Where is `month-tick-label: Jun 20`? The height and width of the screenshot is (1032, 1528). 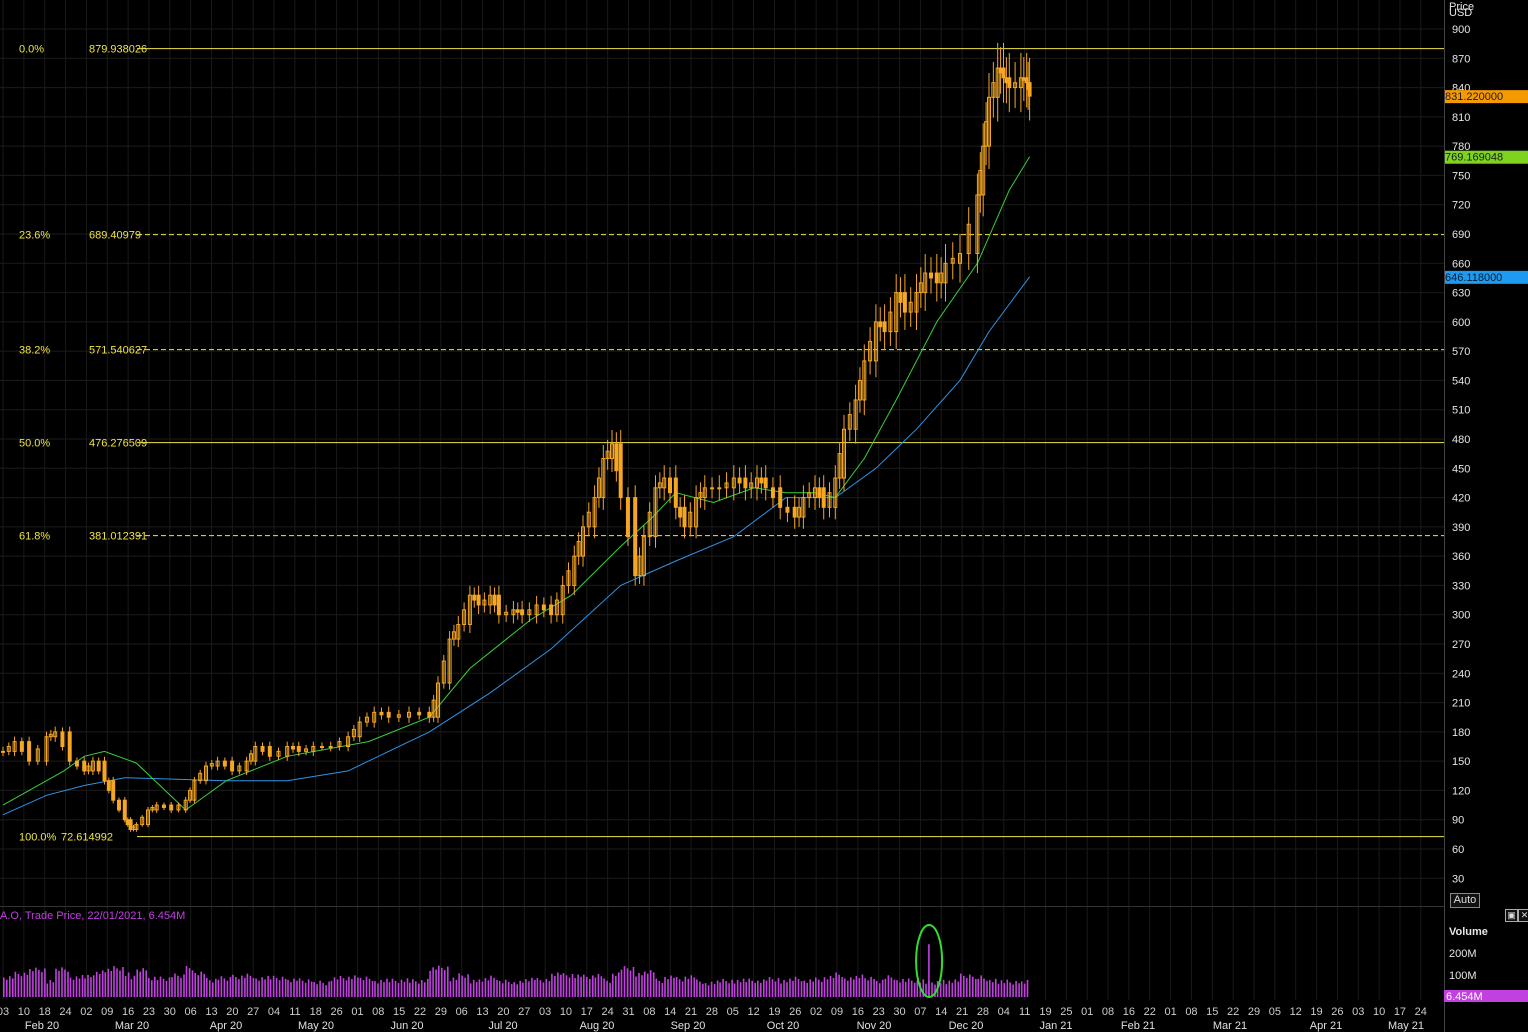
month-tick-label: Jun 20 is located at coordinates (406, 1026).